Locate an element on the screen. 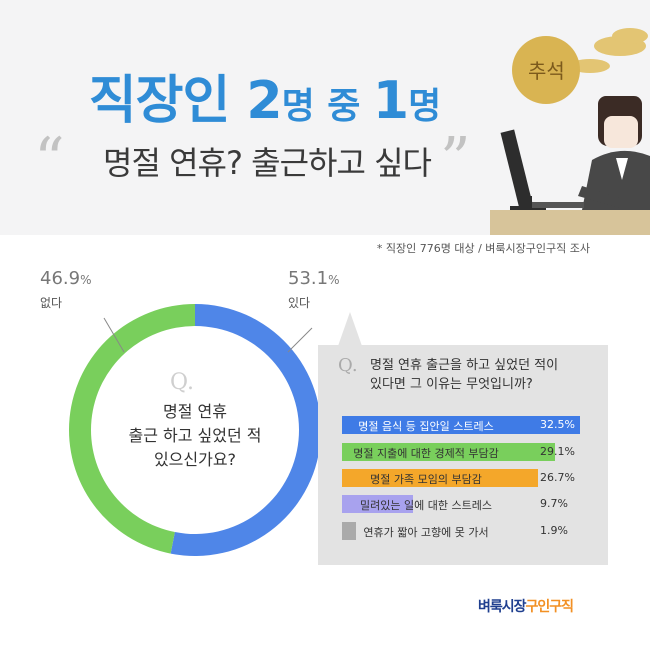 The height and width of the screenshot is (645, 650). bar-value: 9.7% is located at coordinates (554, 503).